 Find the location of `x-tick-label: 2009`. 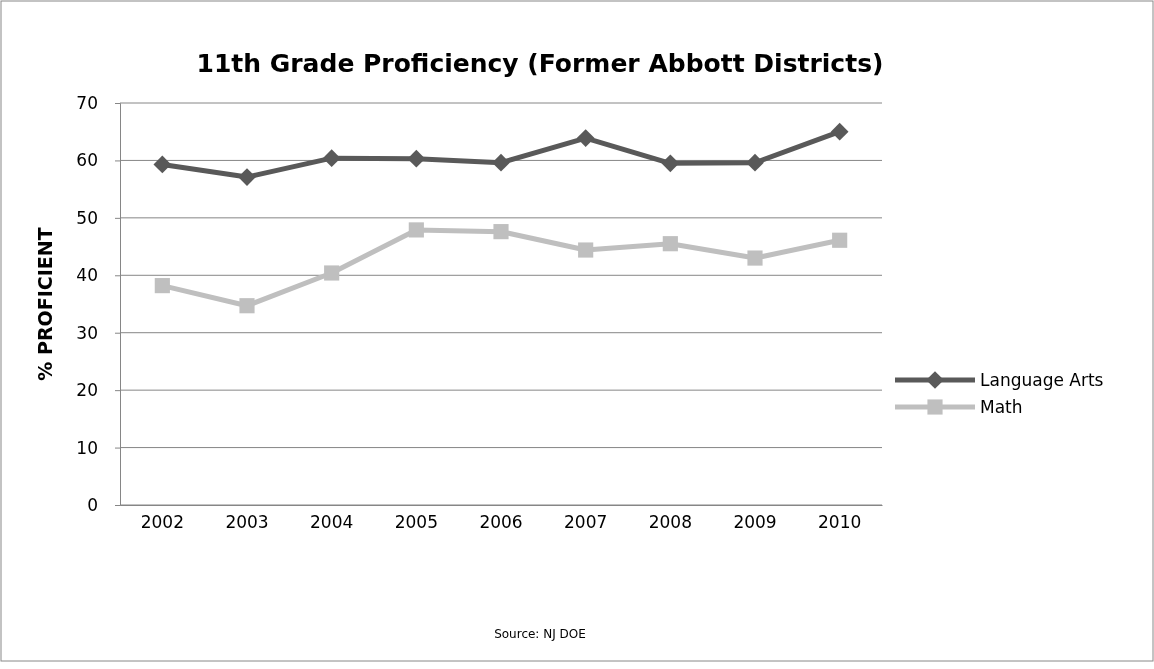

x-tick-label: 2009 is located at coordinates (755, 522).